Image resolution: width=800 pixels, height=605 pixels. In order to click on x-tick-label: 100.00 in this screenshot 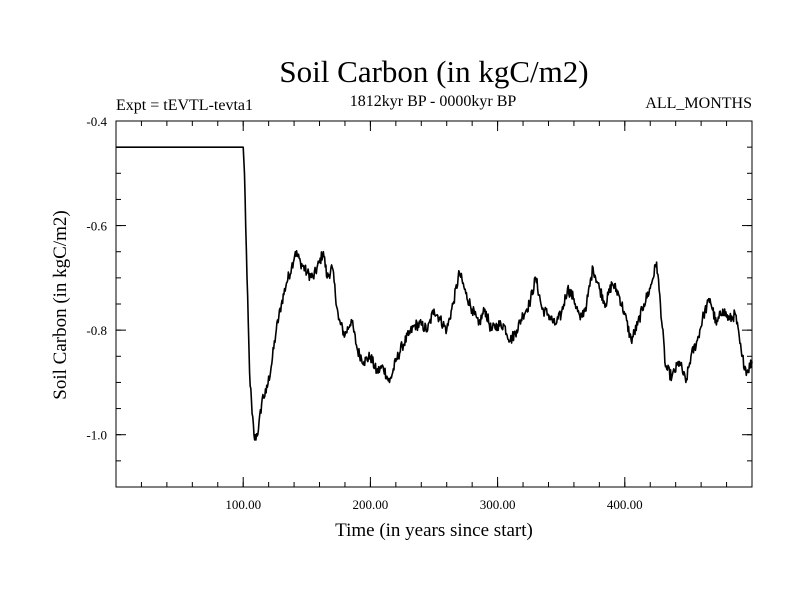, I will do `click(243, 504)`.